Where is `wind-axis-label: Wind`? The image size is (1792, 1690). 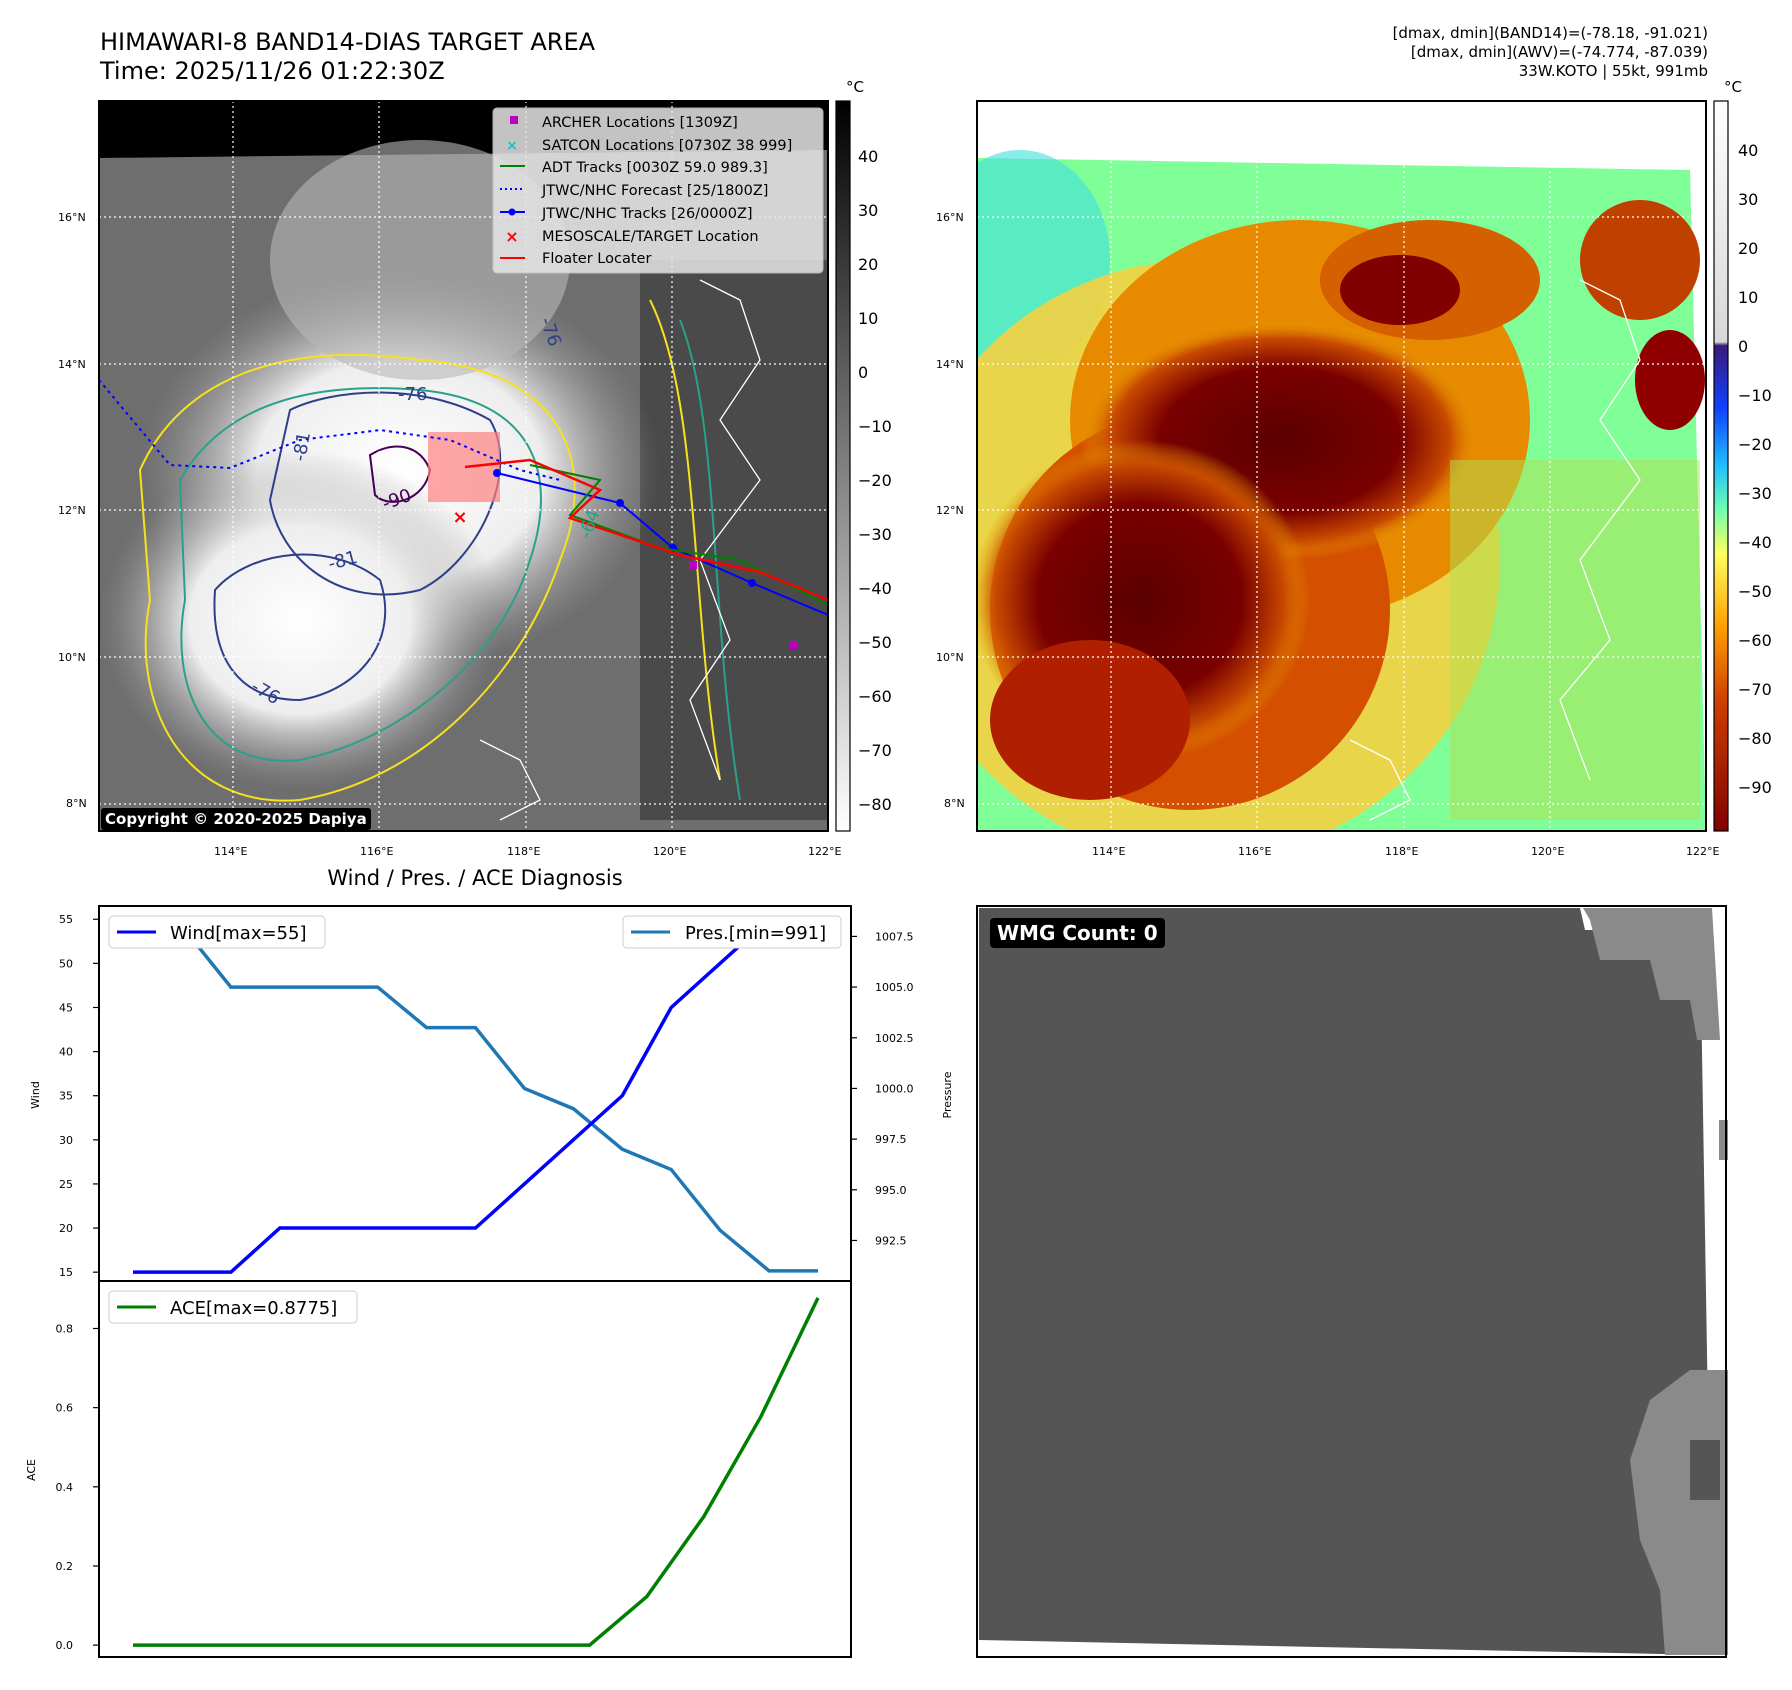
wind-axis-label: Wind is located at coordinates (35, 1095).